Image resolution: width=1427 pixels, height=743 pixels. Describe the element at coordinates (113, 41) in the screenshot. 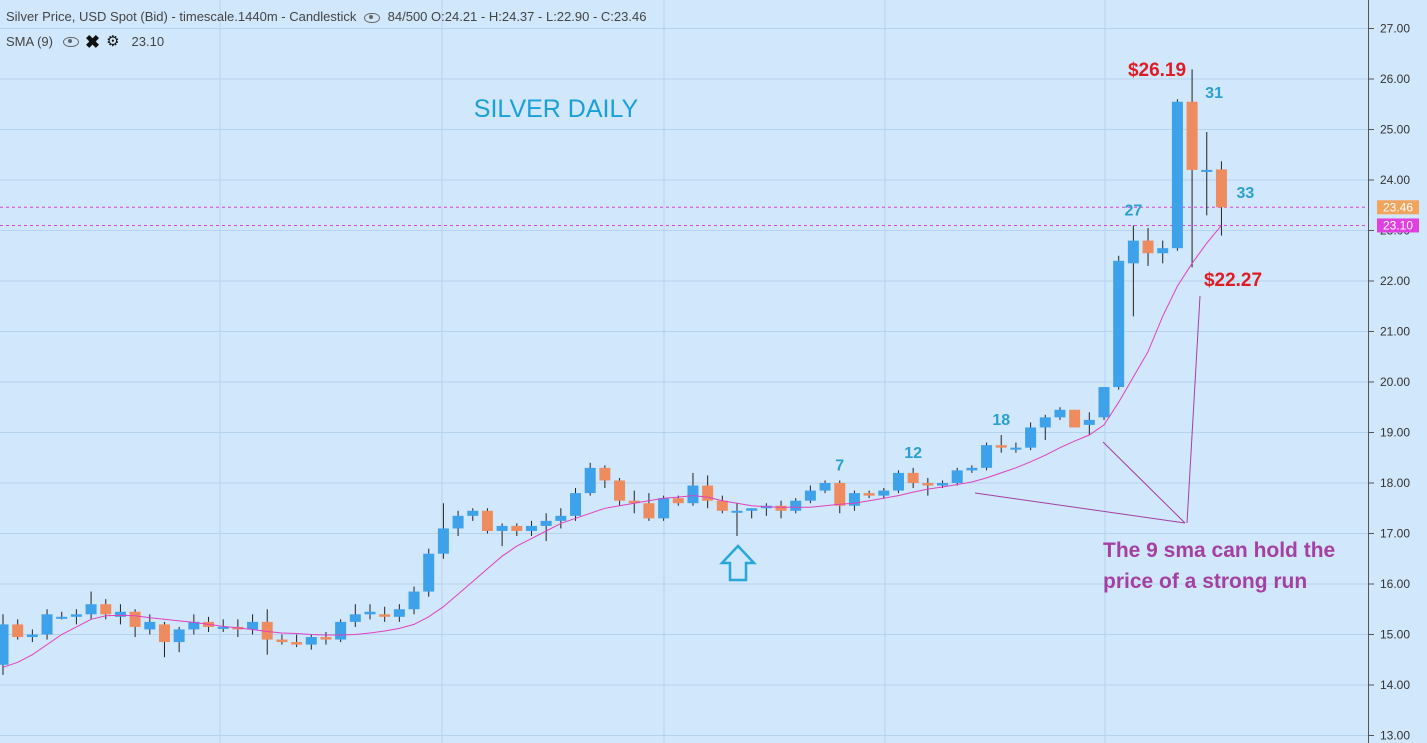

I see `gear-icon: ⚙` at that location.